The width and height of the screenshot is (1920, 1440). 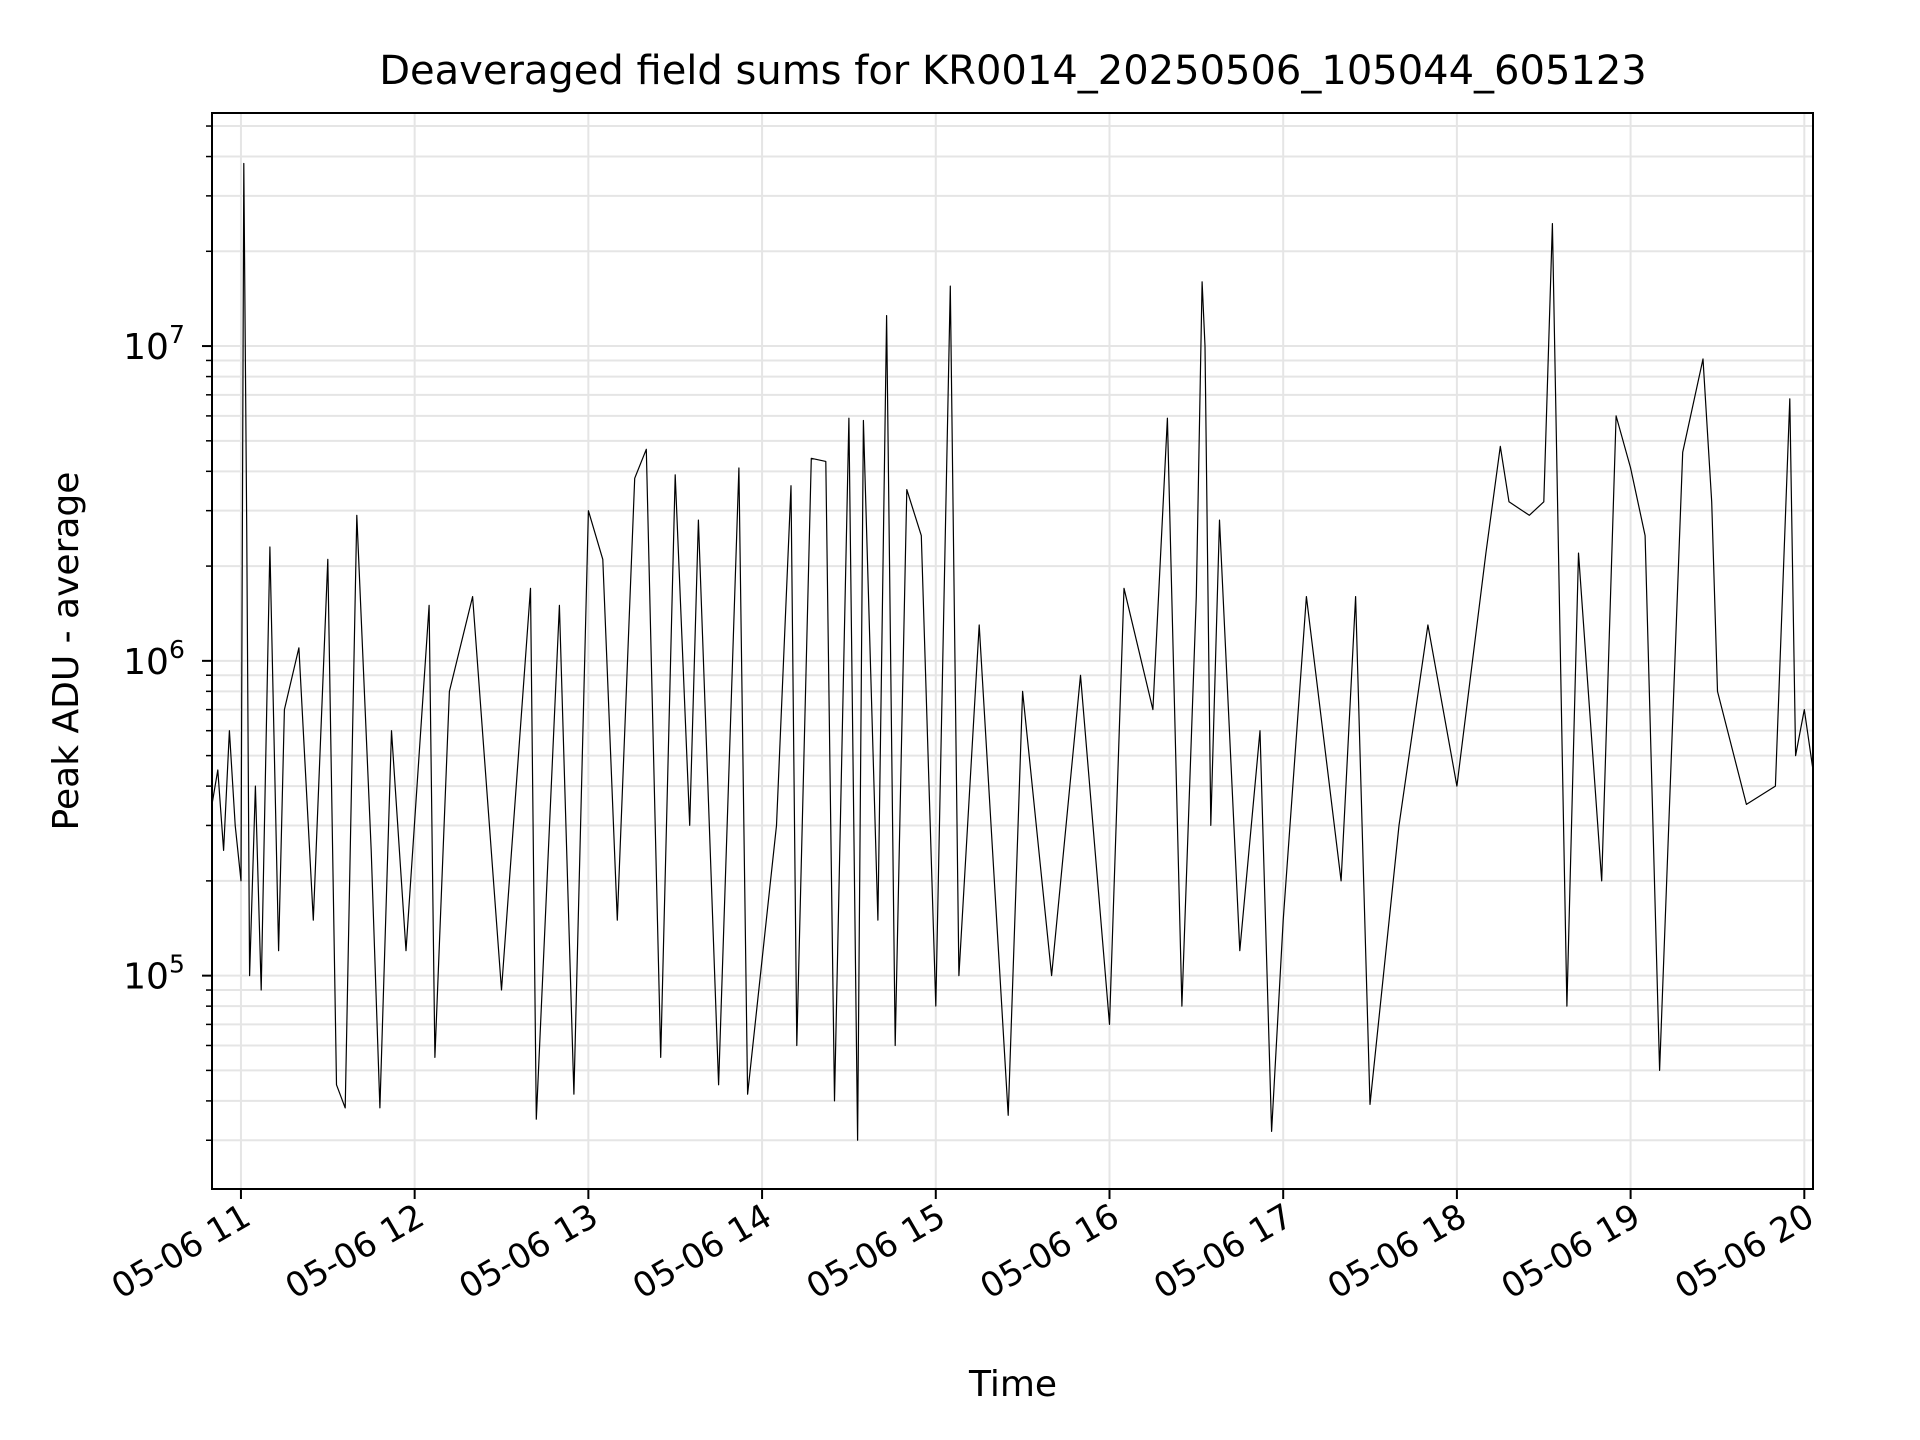 What do you see at coordinates (154, 344) in the screenshot?
I see `y-tick-label: 10⁷` at bounding box center [154, 344].